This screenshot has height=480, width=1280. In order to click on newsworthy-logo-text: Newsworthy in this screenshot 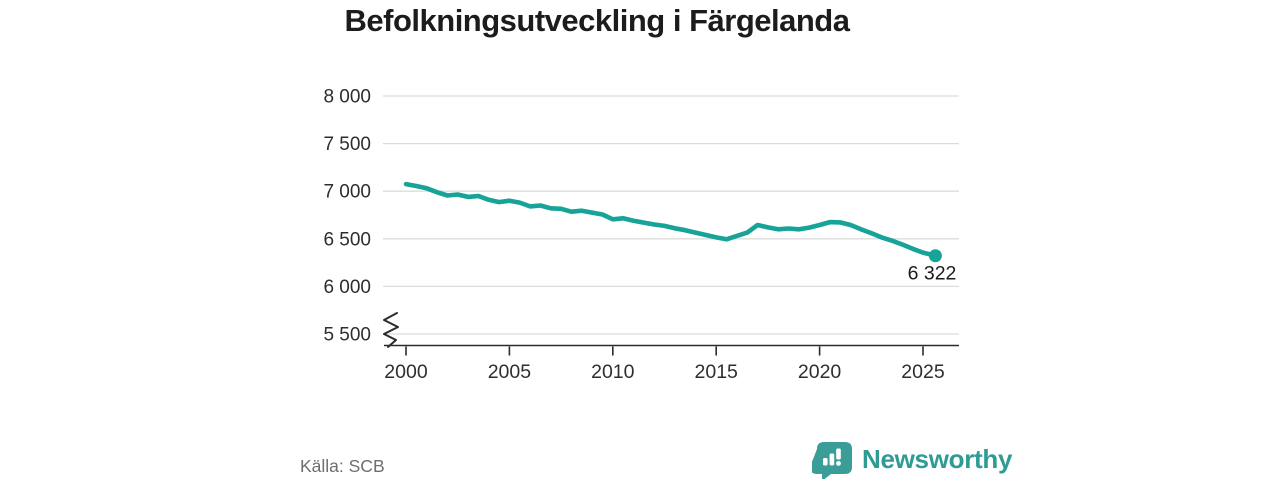, I will do `click(937, 459)`.